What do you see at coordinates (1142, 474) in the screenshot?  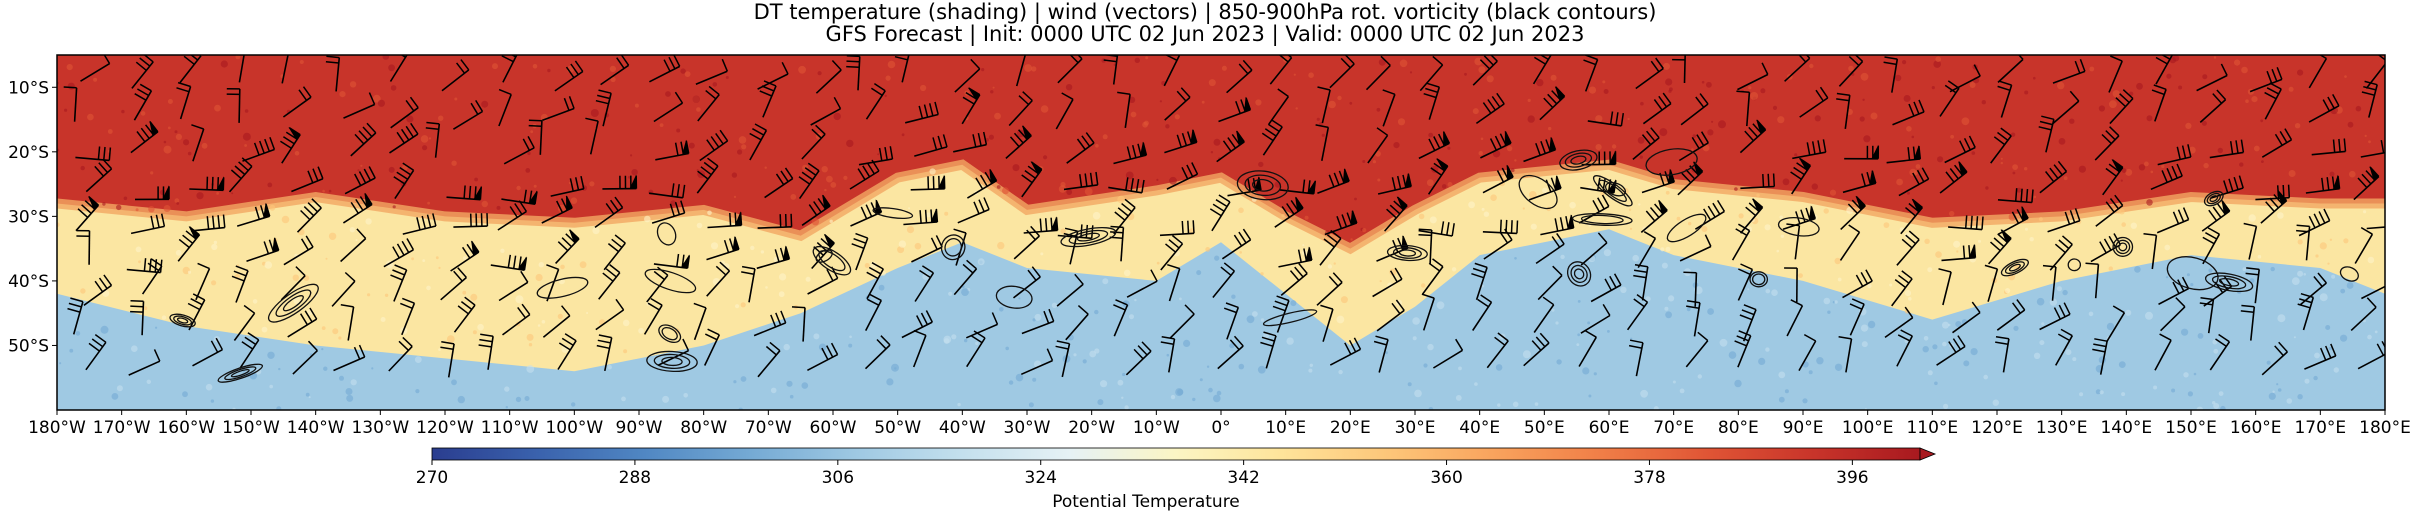 I see `colorbar-ticks: 270 288 306 324 342 360 378 396` at bounding box center [1142, 474].